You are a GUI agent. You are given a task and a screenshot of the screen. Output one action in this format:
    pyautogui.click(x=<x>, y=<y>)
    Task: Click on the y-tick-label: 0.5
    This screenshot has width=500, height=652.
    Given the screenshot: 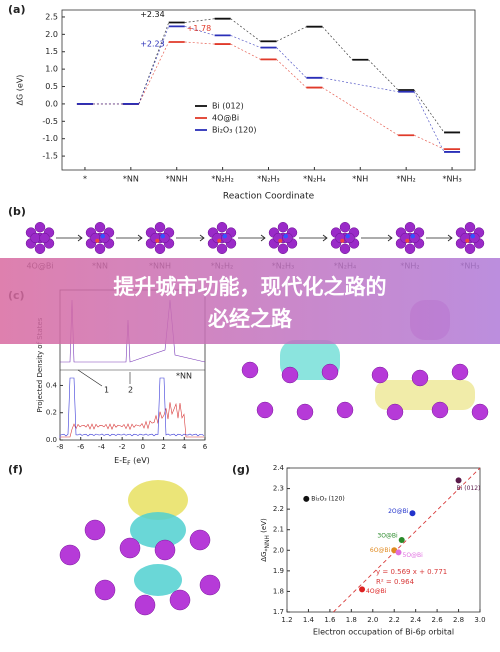 What is the action you would take?
    pyautogui.click(x=51, y=86)
    